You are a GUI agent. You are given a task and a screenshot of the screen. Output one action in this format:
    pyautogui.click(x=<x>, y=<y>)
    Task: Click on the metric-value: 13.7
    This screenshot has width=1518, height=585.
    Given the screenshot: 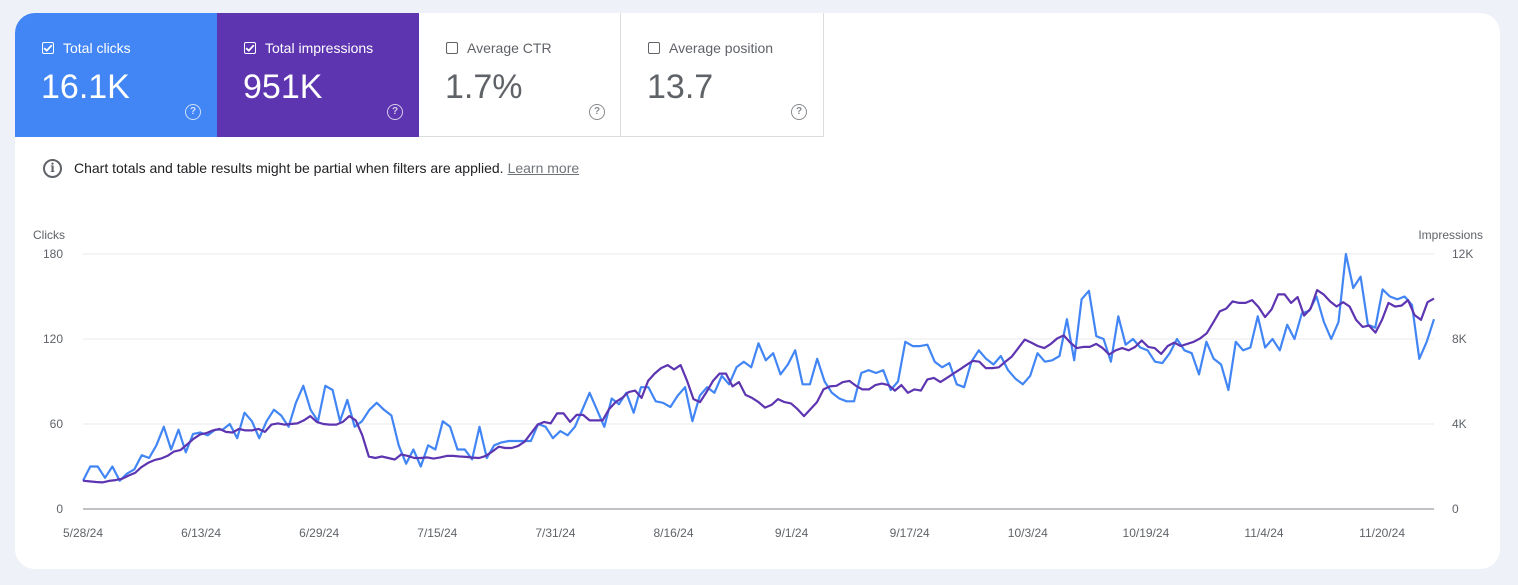 What is the action you would take?
    pyautogui.click(x=680, y=87)
    